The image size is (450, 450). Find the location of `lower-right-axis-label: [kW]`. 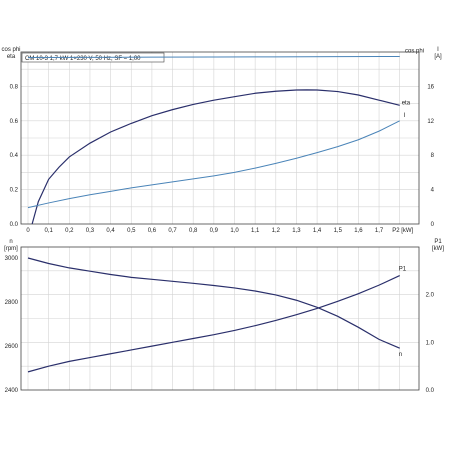

lower-right-axis-label: [kW] is located at coordinates (438, 249).